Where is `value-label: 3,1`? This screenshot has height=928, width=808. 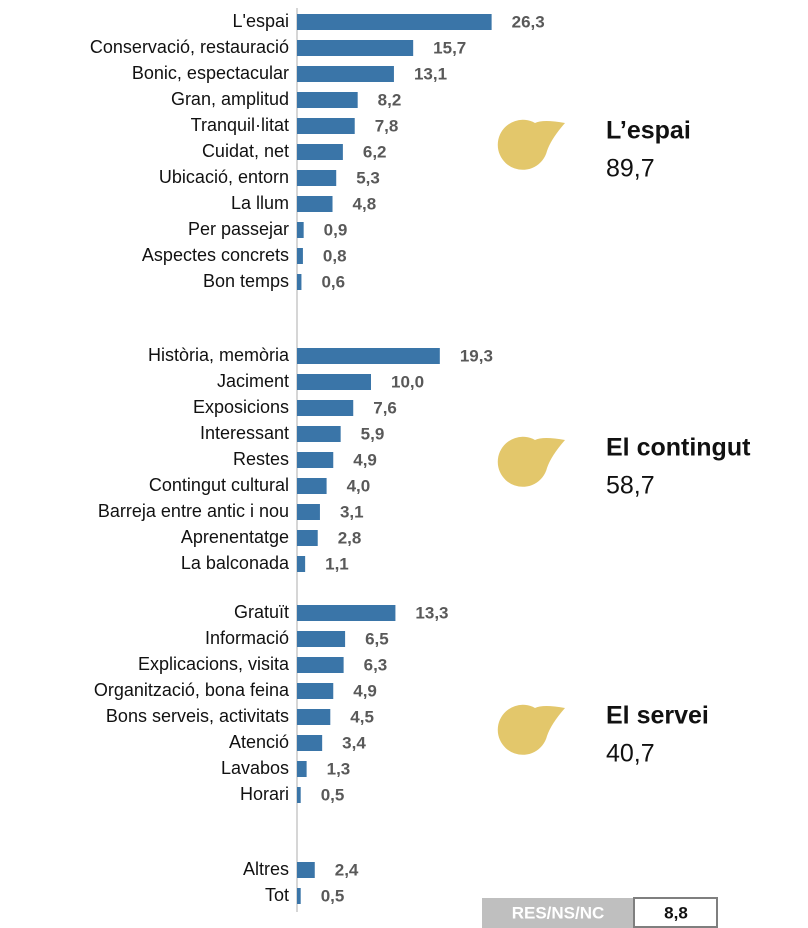 value-label: 3,1 is located at coordinates (352, 511).